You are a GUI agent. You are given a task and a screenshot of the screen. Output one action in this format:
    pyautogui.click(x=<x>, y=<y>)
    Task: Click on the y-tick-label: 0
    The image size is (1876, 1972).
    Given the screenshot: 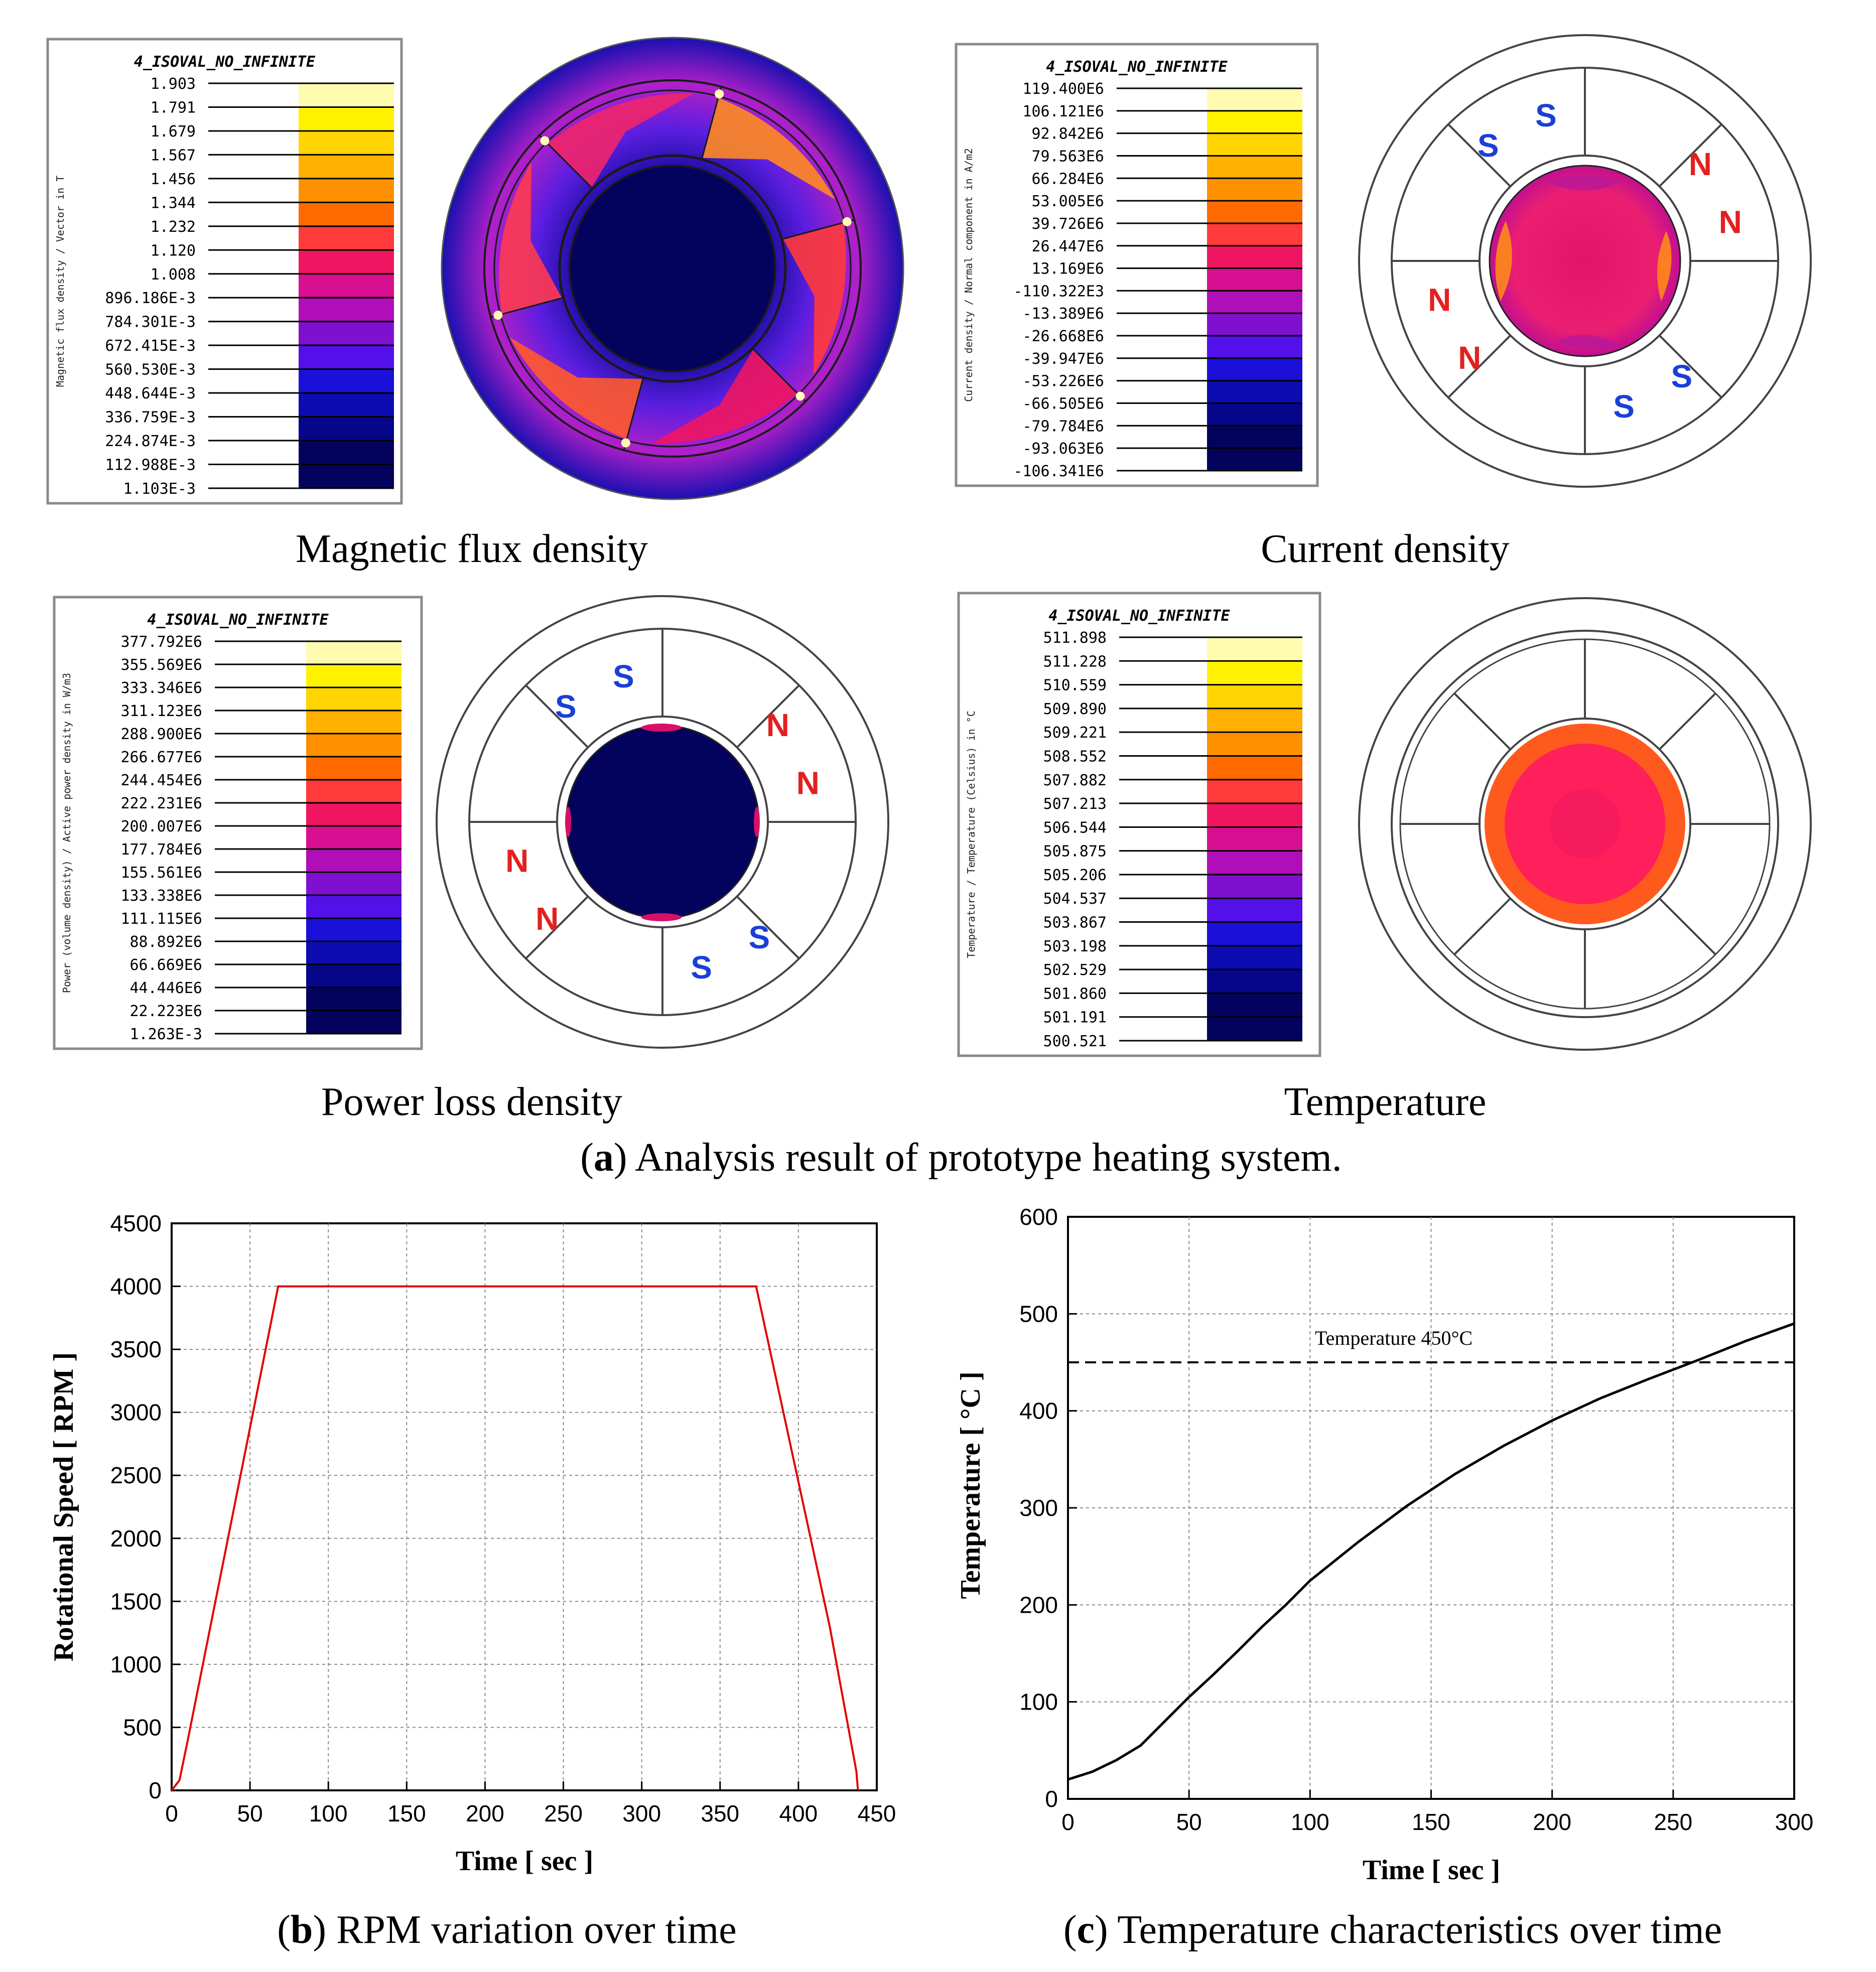 What is the action you would take?
    pyautogui.click(x=1051, y=1799)
    